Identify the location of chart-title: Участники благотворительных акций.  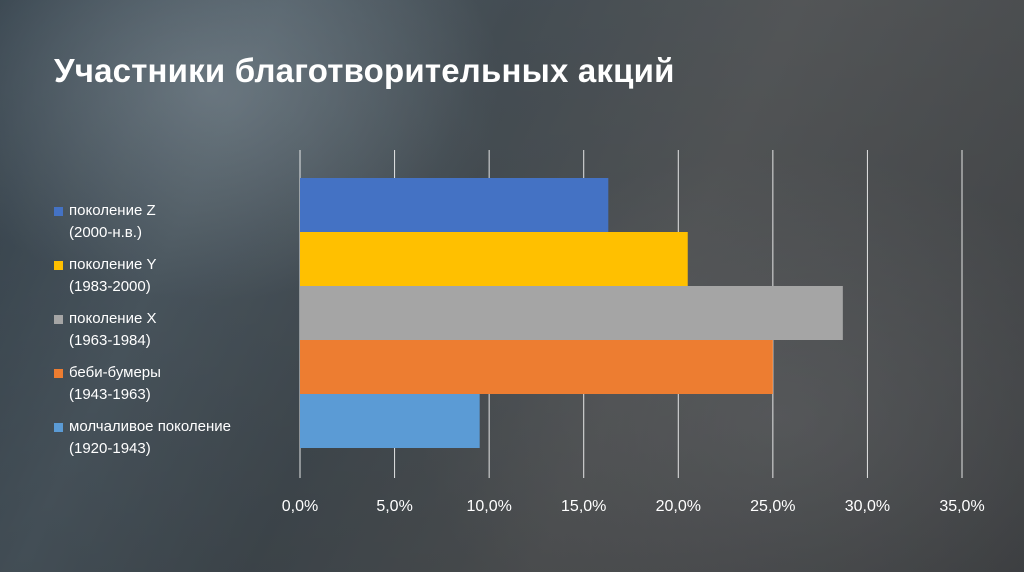
(364, 70).